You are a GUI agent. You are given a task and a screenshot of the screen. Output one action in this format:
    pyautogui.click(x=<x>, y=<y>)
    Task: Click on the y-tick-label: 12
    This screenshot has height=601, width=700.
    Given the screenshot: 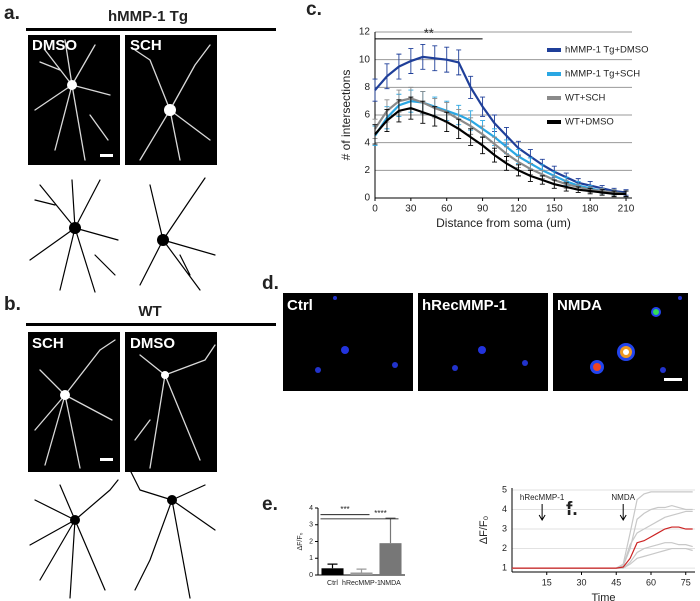 What is the action you would take?
    pyautogui.click(x=365, y=32)
    